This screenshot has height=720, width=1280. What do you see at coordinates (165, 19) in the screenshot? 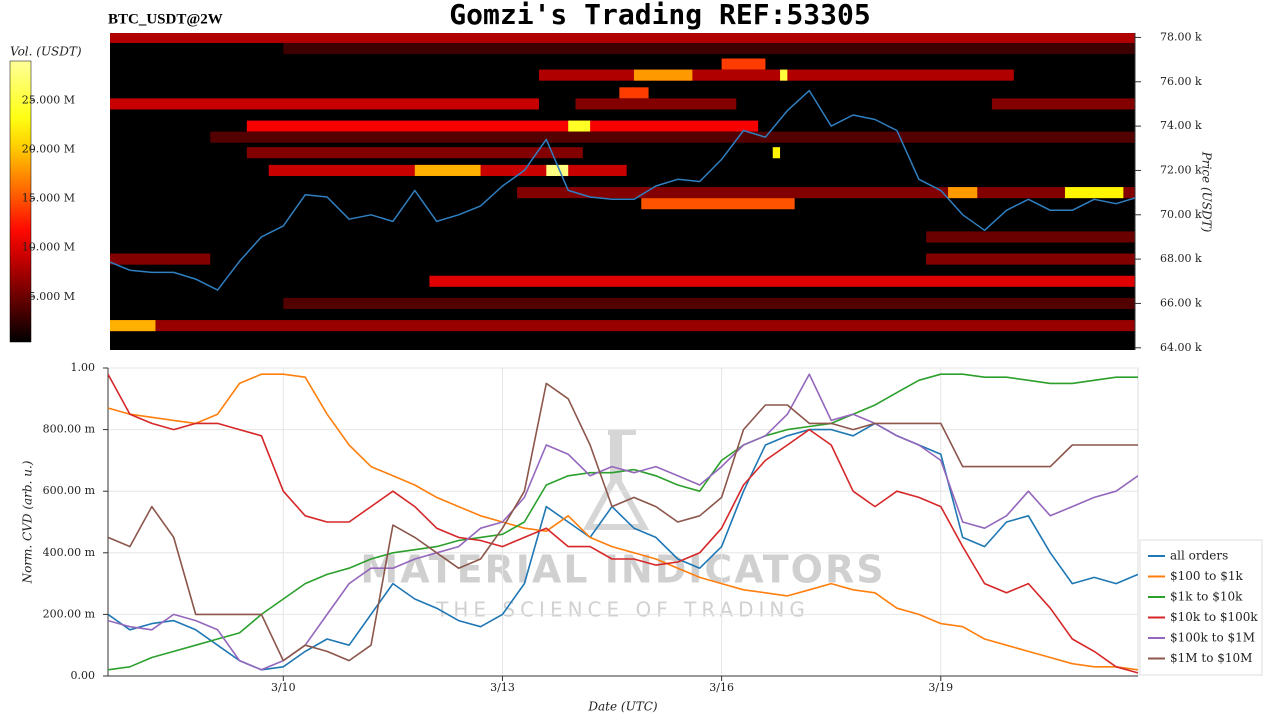
I see `chart-subtitle: BTC_USDT@2W` at bounding box center [165, 19].